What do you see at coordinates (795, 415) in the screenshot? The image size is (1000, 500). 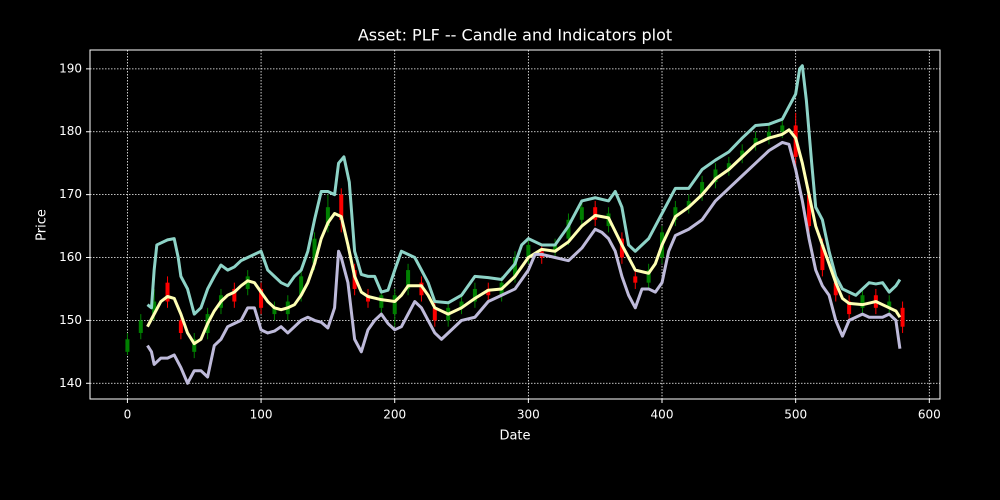 I see `x-tick-label: 500` at bounding box center [795, 415].